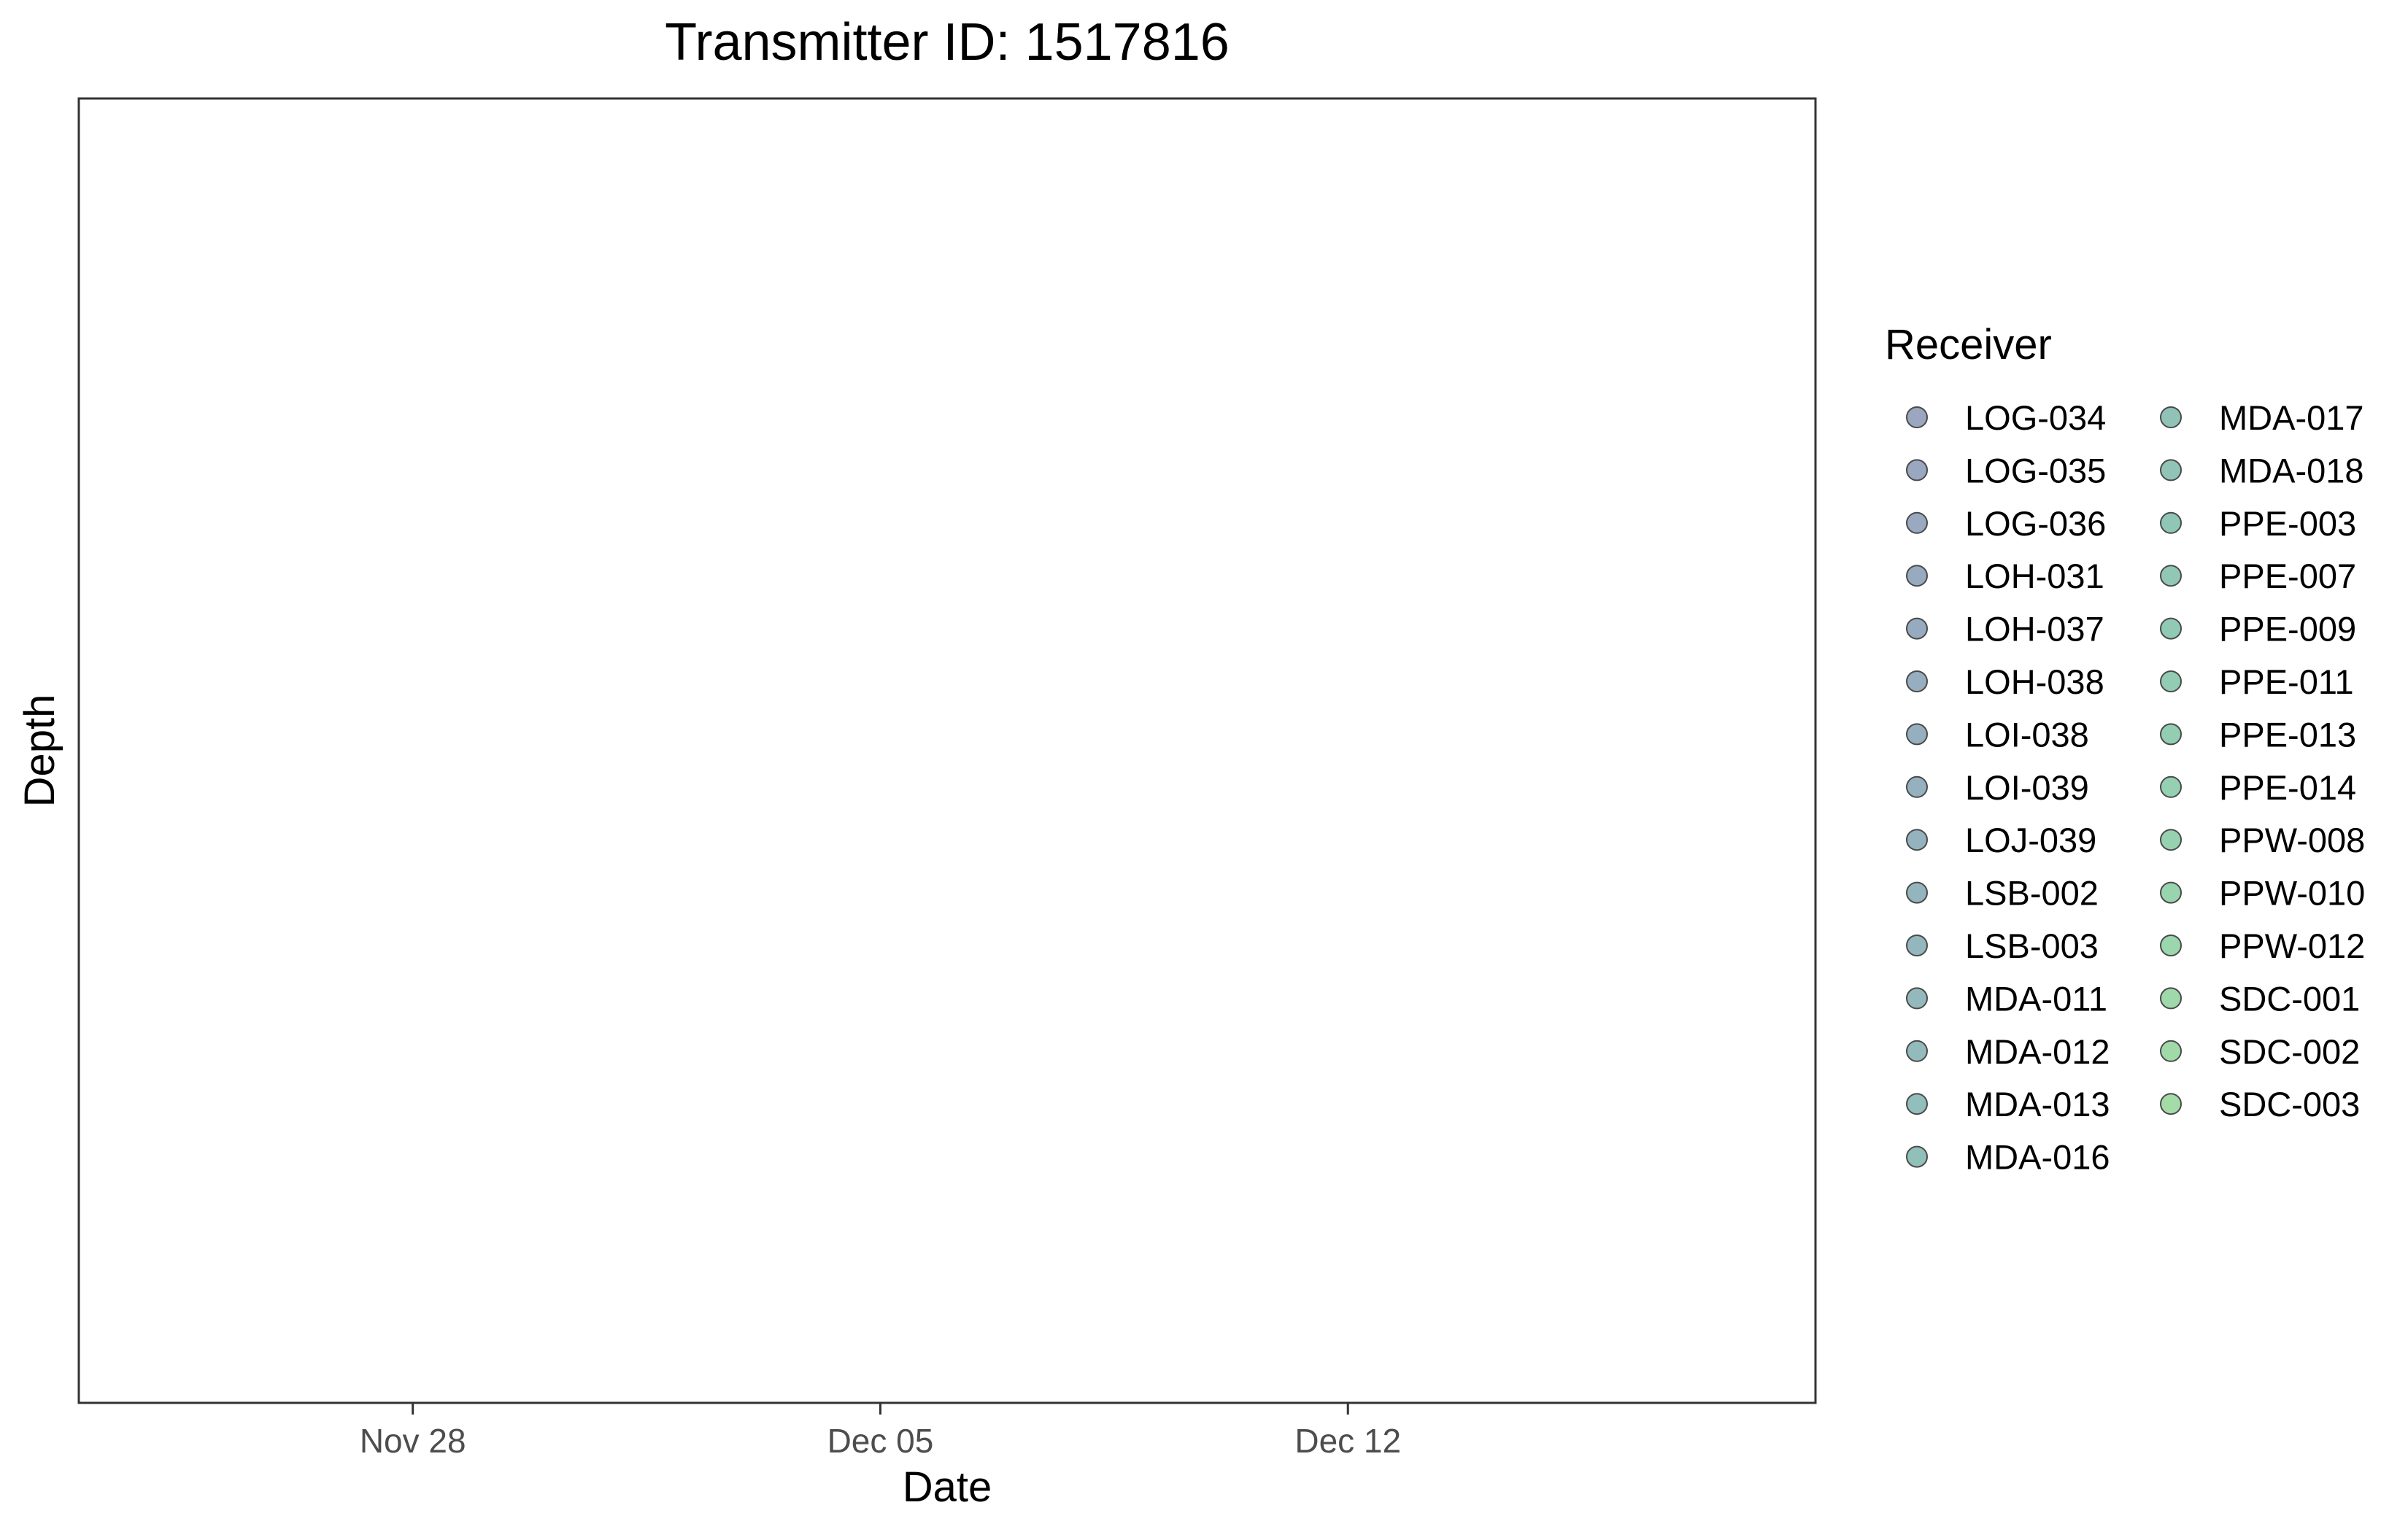  Describe the element at coordinates (2037, 1104) in the screenshot. I see `legend-label: MDA-013` at that location.